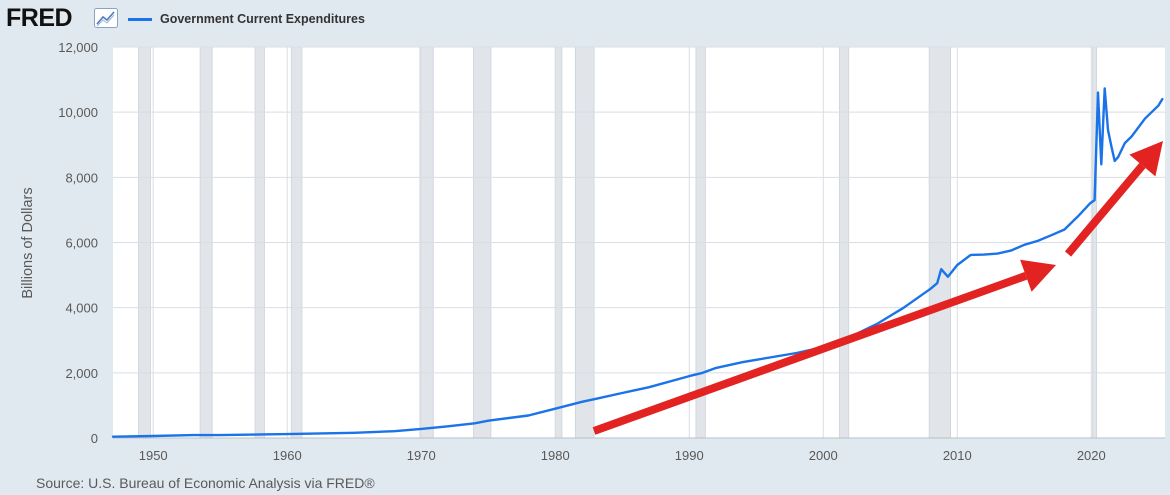  Describe the element at coordinates (78, 47) in the screenshot. I see `y-tick-label: 12,000` at that location.